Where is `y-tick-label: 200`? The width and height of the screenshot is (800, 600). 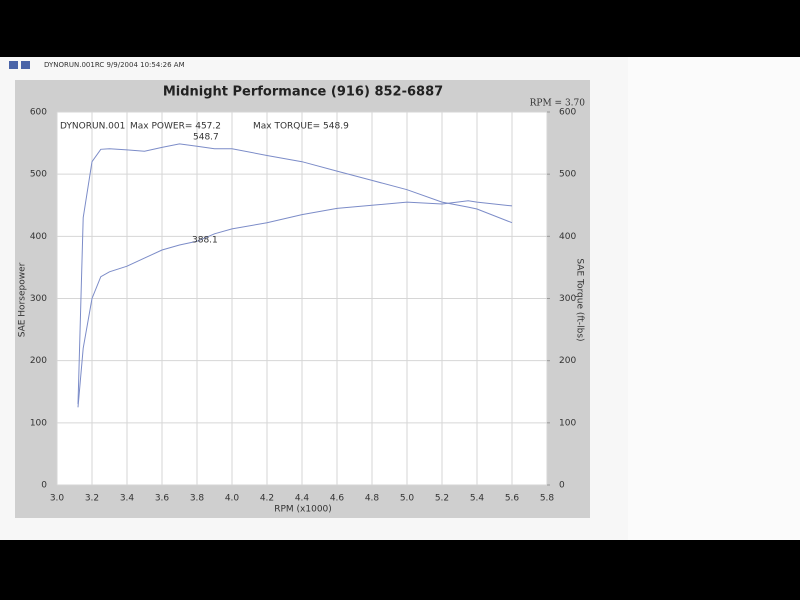 y-tick-label: 200 is located at coordinates (38, 361).